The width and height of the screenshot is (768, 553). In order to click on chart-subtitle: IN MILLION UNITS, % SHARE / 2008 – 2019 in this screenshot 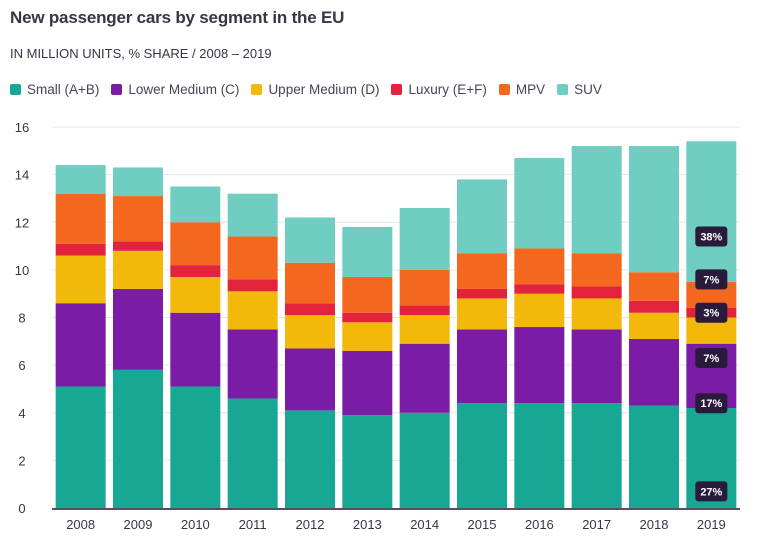, I will do `click(141, 53)`.